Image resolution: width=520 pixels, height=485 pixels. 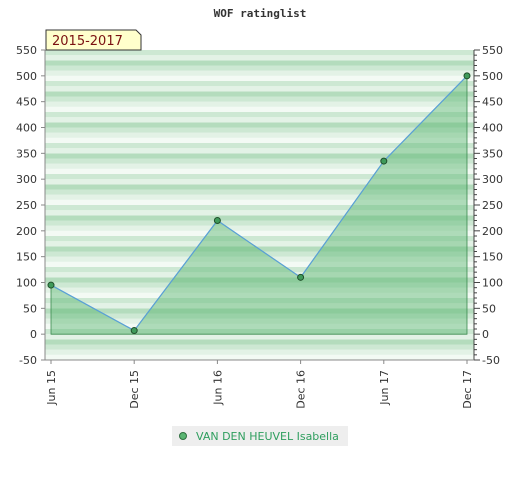 I want to click on y-tick-label-left: 400, so click(x=26, y=128).